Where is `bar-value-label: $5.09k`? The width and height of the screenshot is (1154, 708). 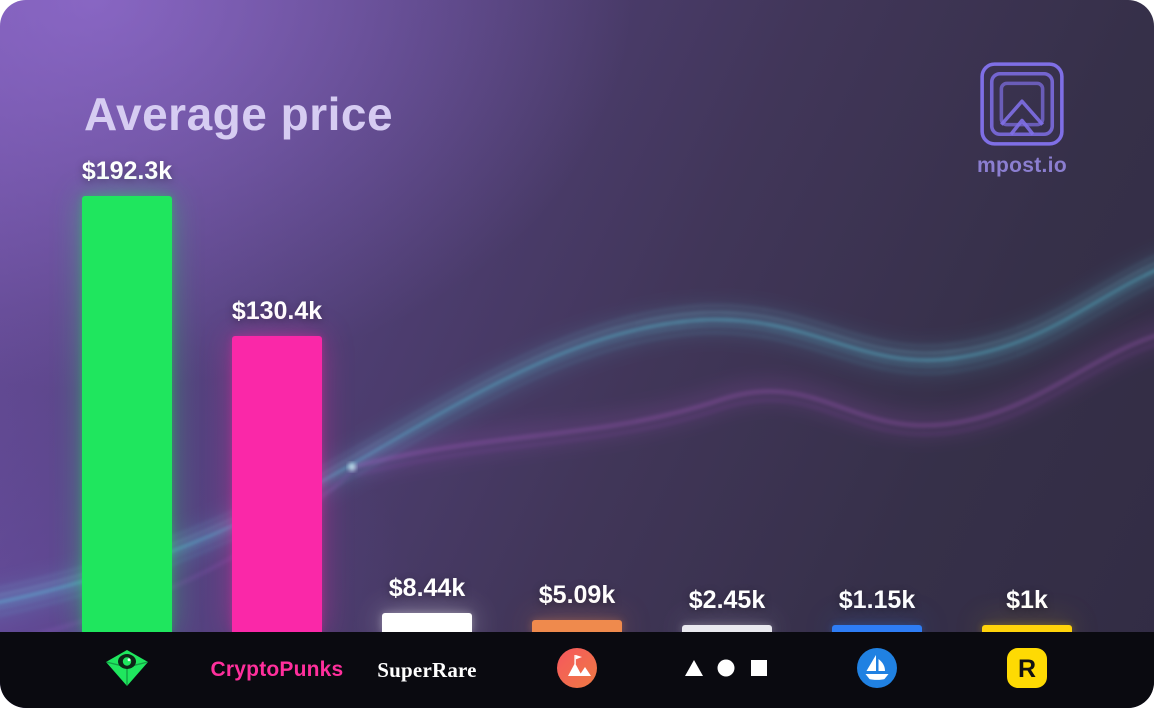
bar-value-label: $5.09k is located at coordinates (577, 595).